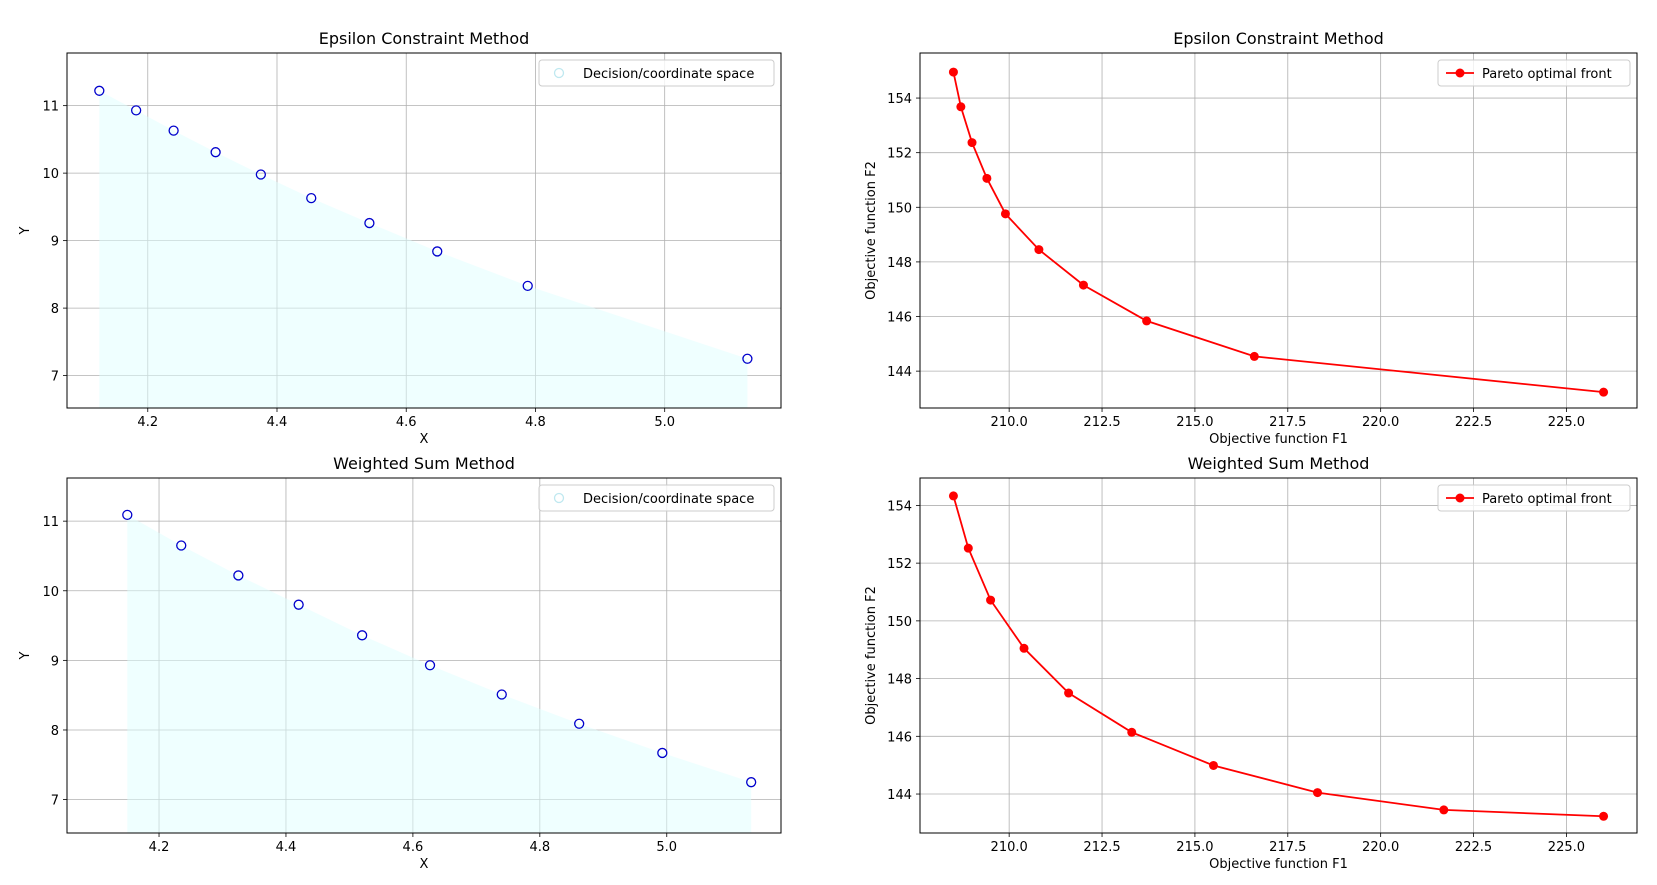  Describe the element at coordinates (899, 622) in the screenshot. I see `y-tick-label: 150` at that location.